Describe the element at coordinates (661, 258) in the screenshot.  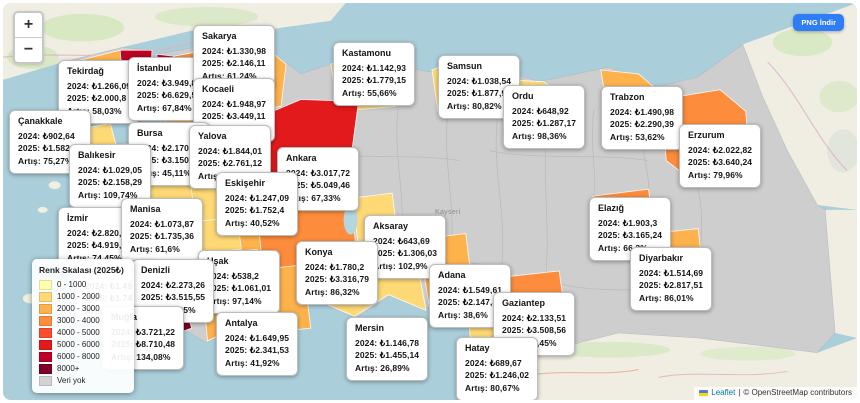
I see `province-name: Diyarbakır` at that location.